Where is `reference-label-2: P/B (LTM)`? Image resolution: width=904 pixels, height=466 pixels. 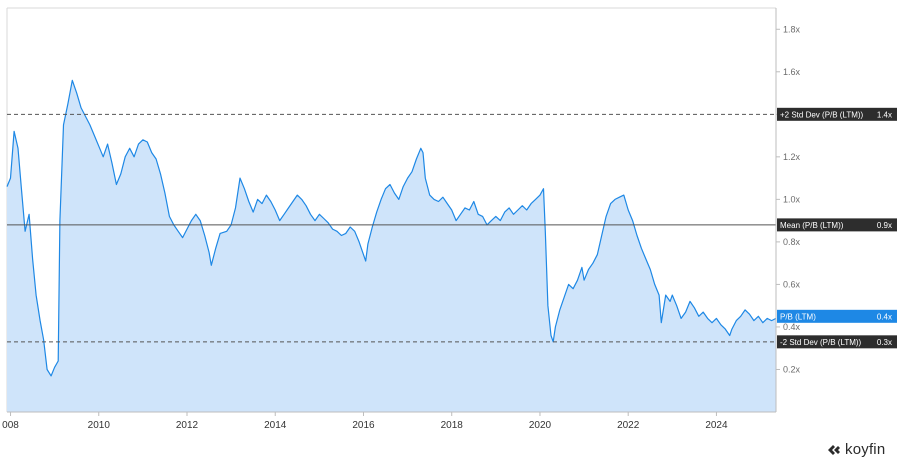
reference-label-2: P/B (LTM) is located at coordinates (798, 316).